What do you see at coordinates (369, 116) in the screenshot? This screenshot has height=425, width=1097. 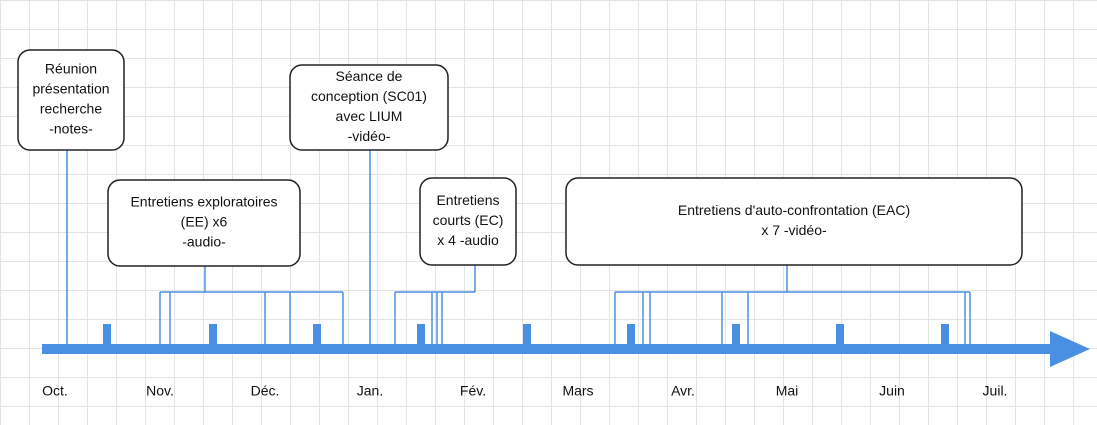 I see `event-text: avec LIUM` at bounding box center [369, 116].